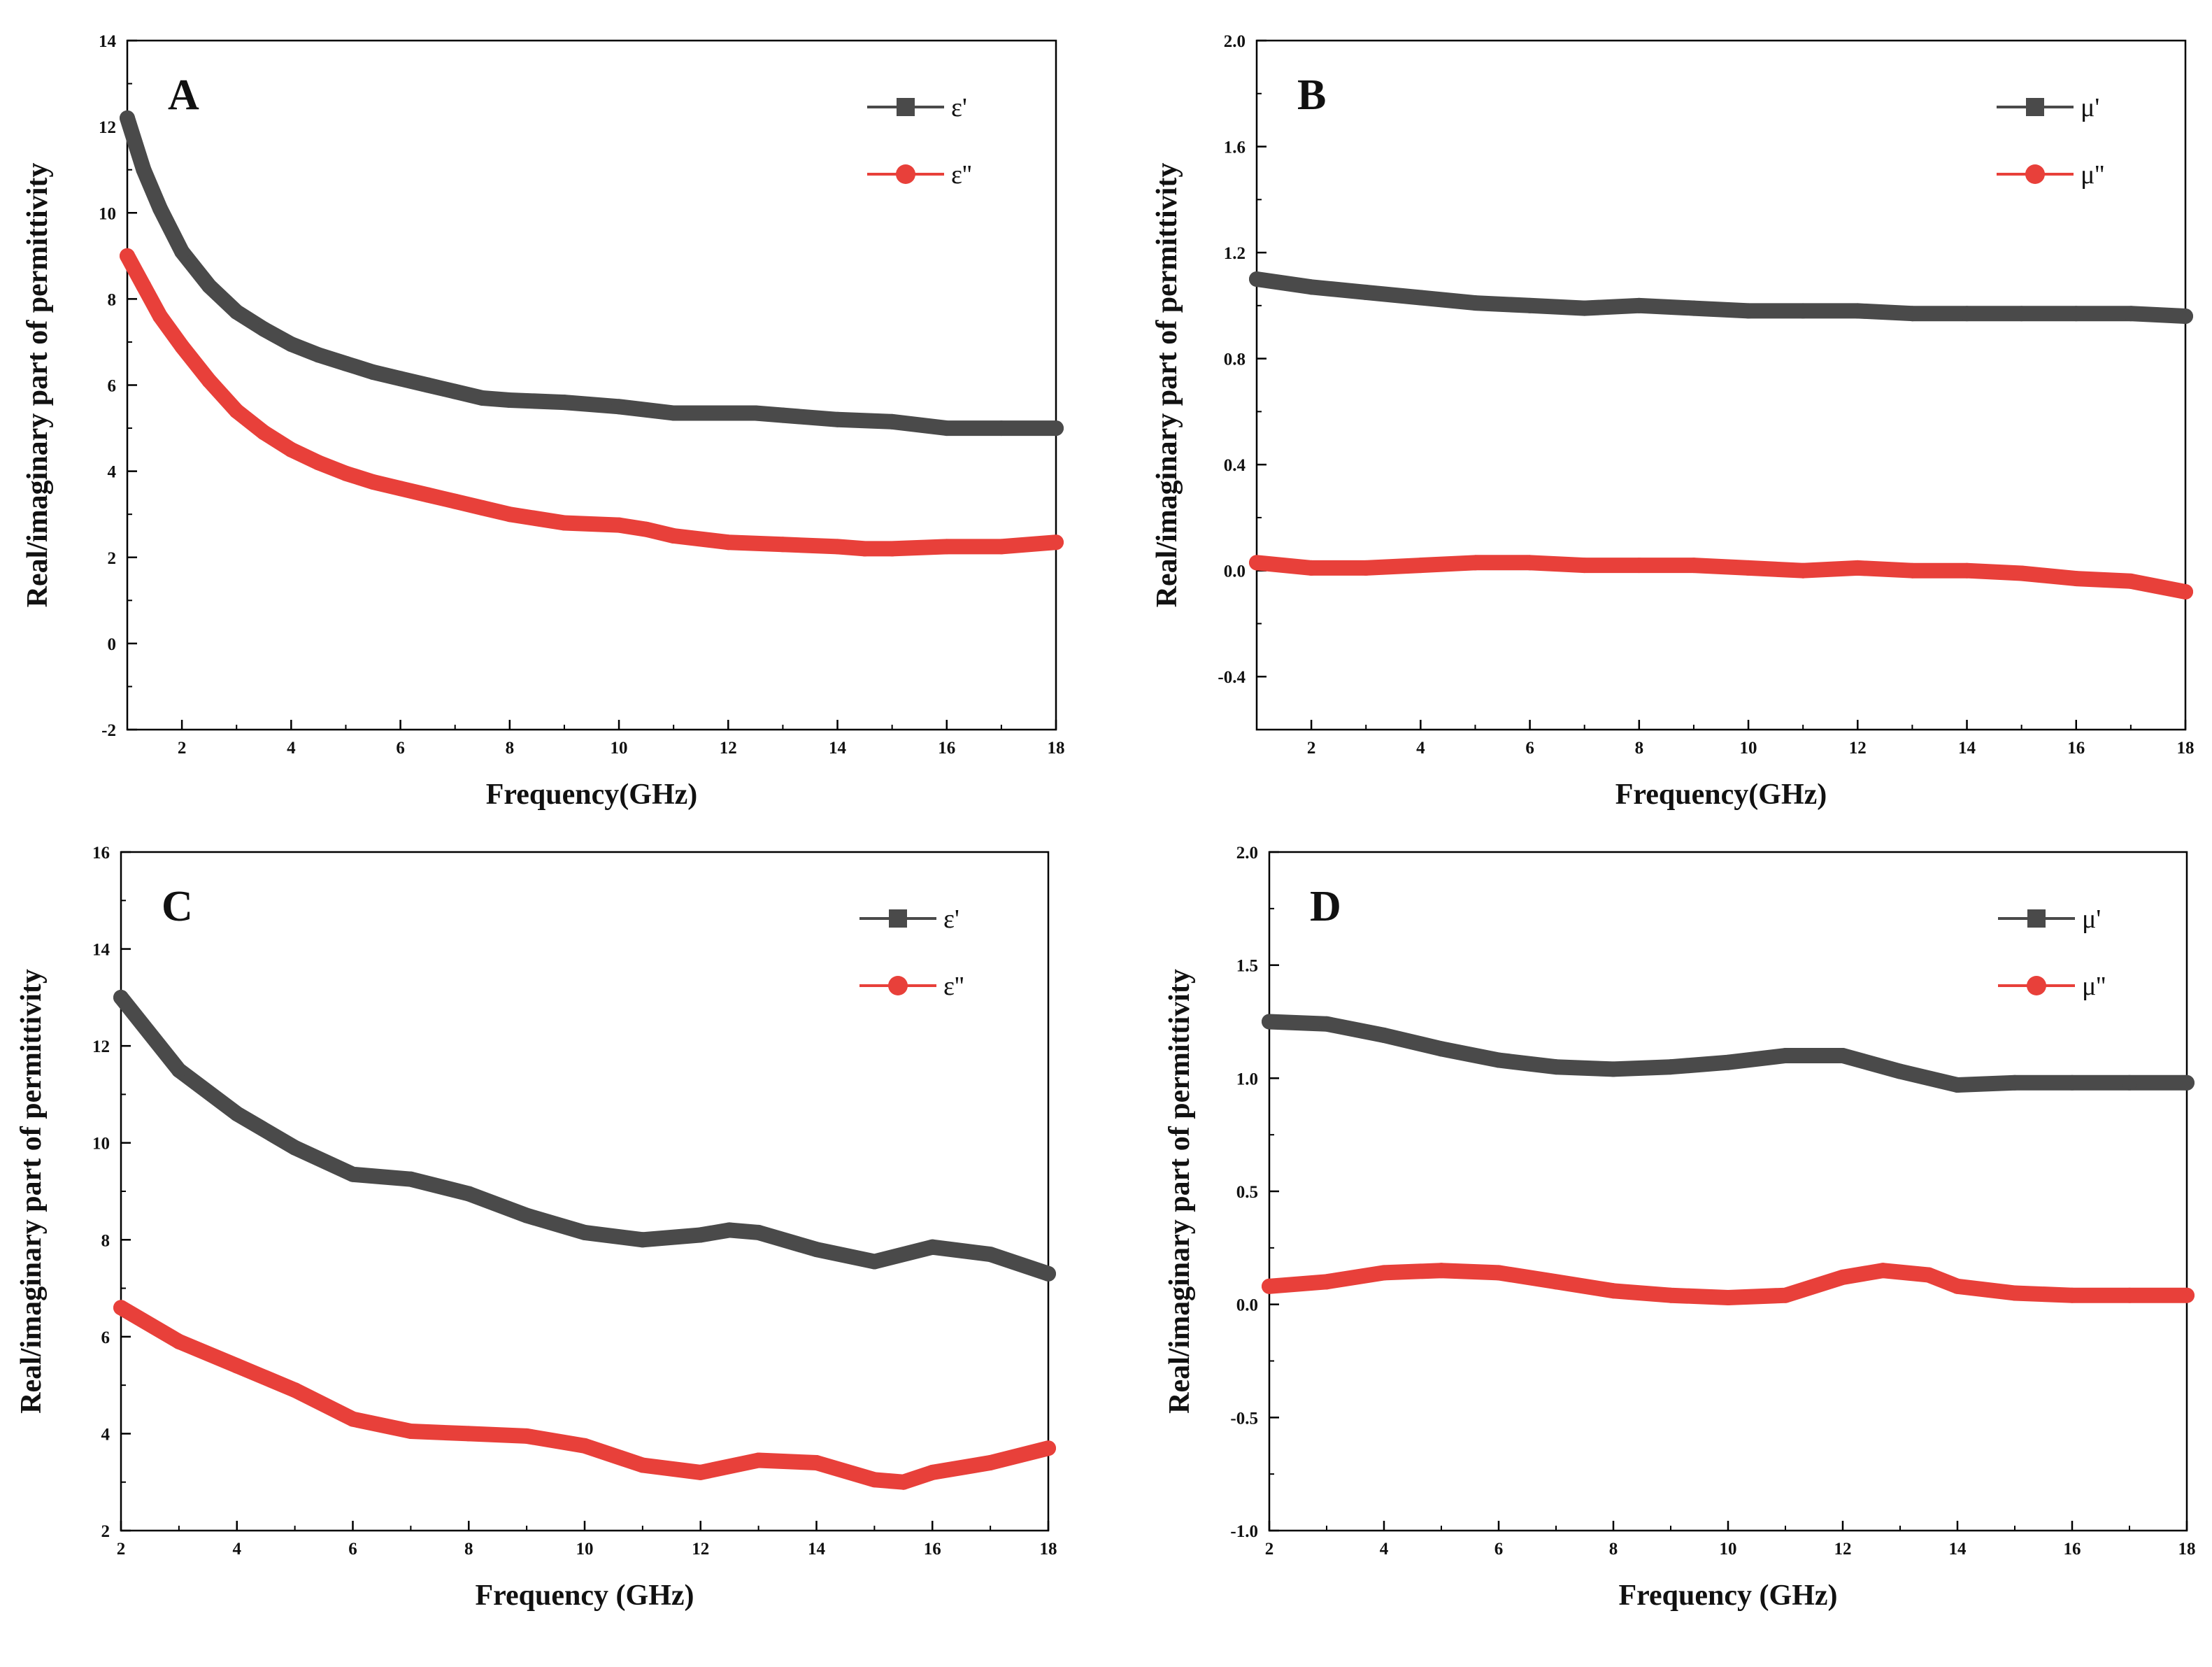 Image resolution: width=2212 pixels, height=1667 pixels. I want to click on y-tick-label: 0.4, so click(1235, 465).